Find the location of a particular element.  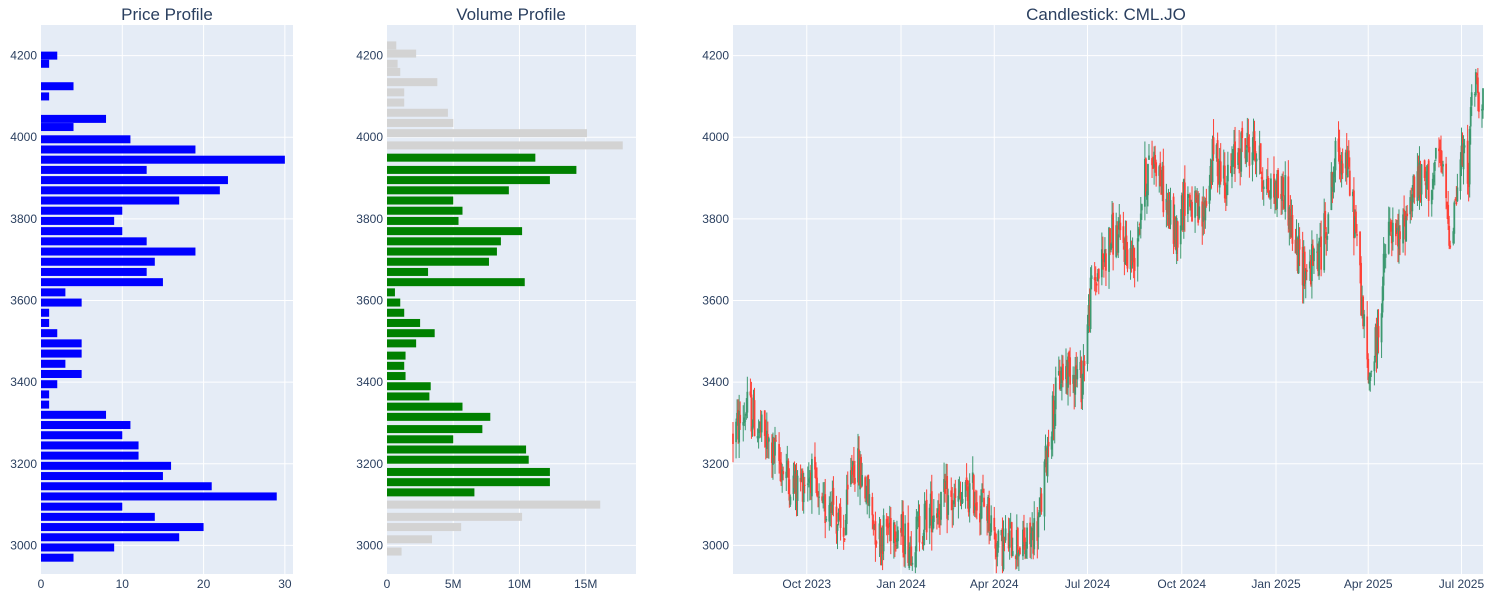

volume-y-tick-label: 3600 is located at coordinates (369, 301).